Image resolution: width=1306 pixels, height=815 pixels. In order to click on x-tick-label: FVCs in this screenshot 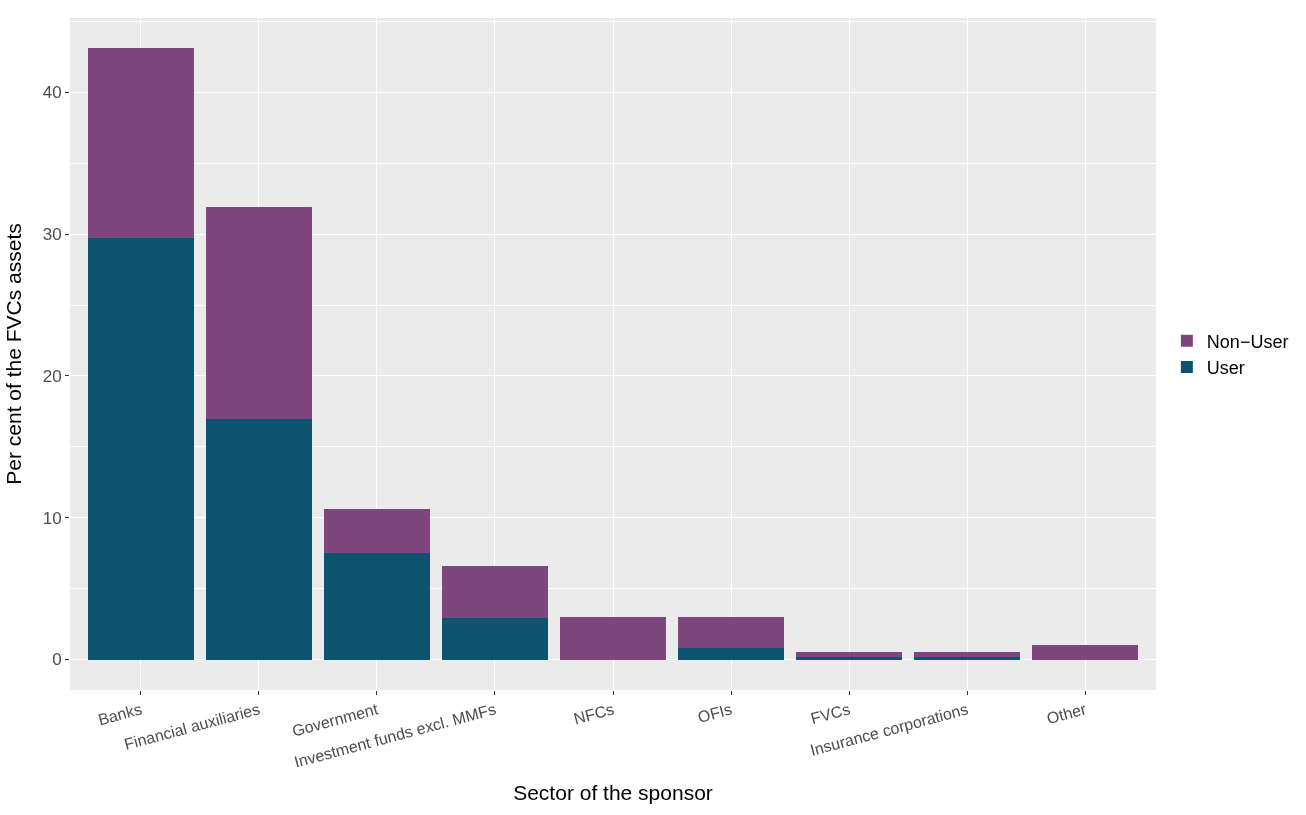, I will do `click(830, 714)`.